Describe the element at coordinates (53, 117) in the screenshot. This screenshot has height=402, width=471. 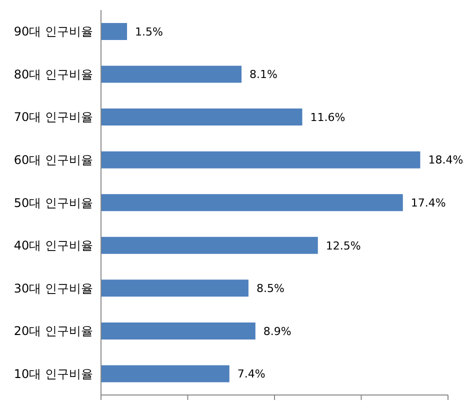
I see `y-tick-label: 70대 인구비율` at that location.